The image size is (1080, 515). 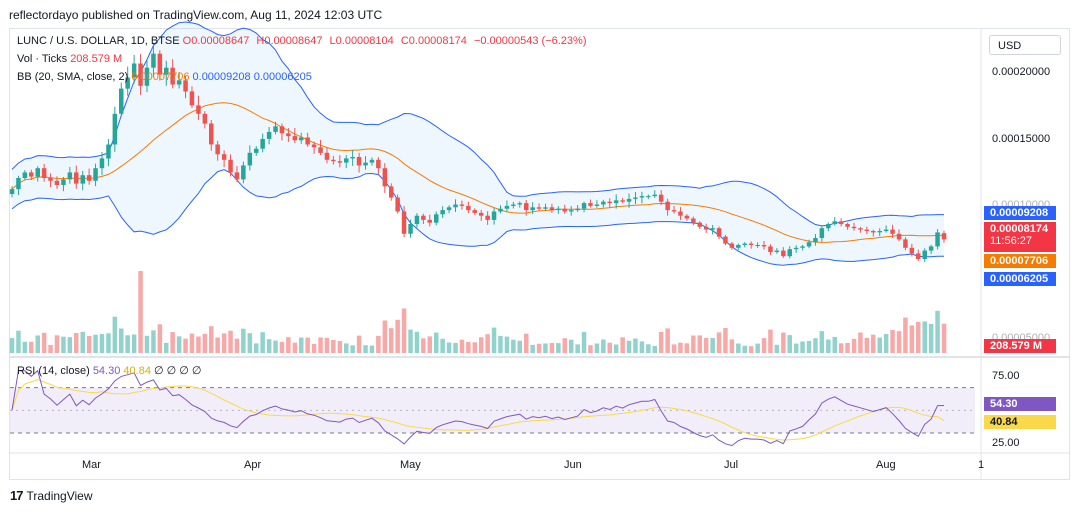 What do you see at coordinates (98, 41) in the screenshot?
I see `symbol-label: LUNC / U.S. DOLLAR, 1D, BTSE` at bounding box center [98, 41].